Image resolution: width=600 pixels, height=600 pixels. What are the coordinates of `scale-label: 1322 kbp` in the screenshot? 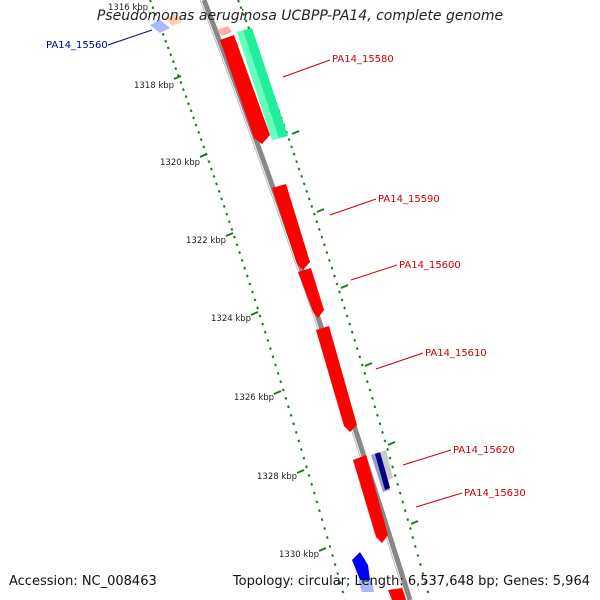 It's located at (206, 241).